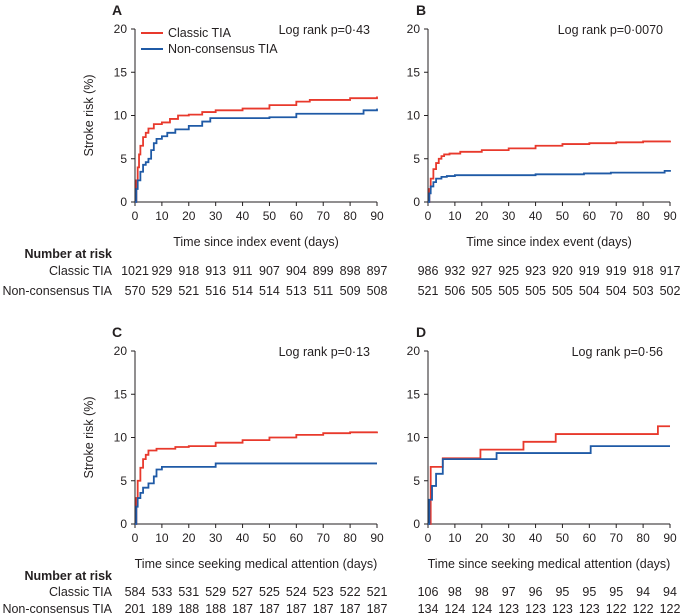  Describe the element at coordinates (481, 271) in the screenshot. I see `at-risk-value: 927` at that location.